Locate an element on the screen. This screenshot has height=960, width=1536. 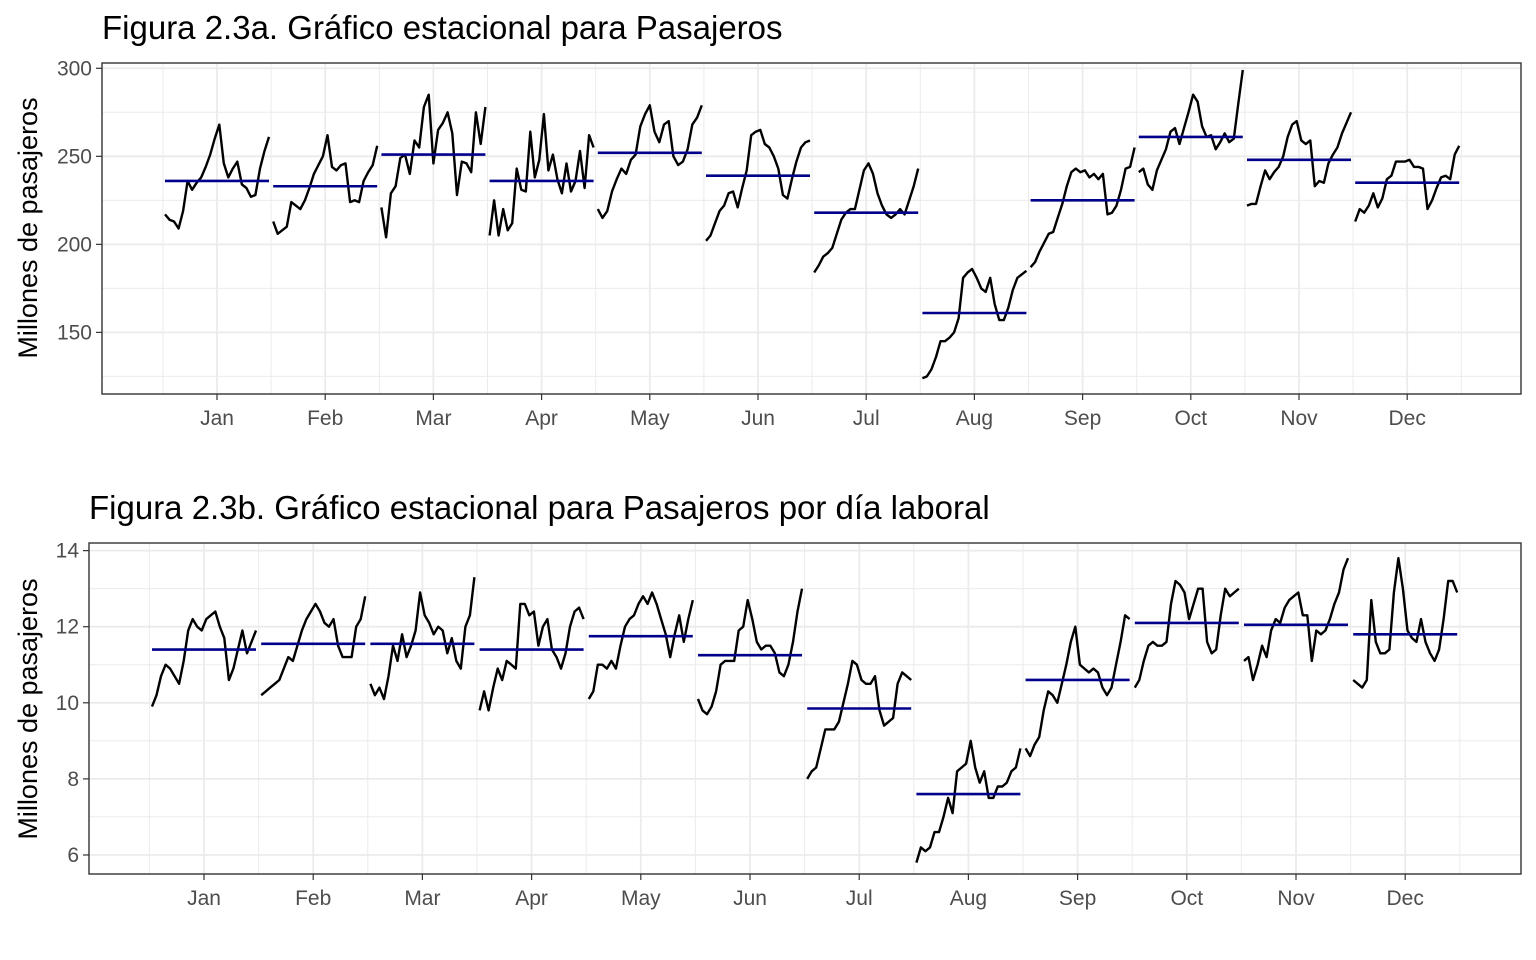
y-tick-label: 10 is located at coordinates (67, 703).